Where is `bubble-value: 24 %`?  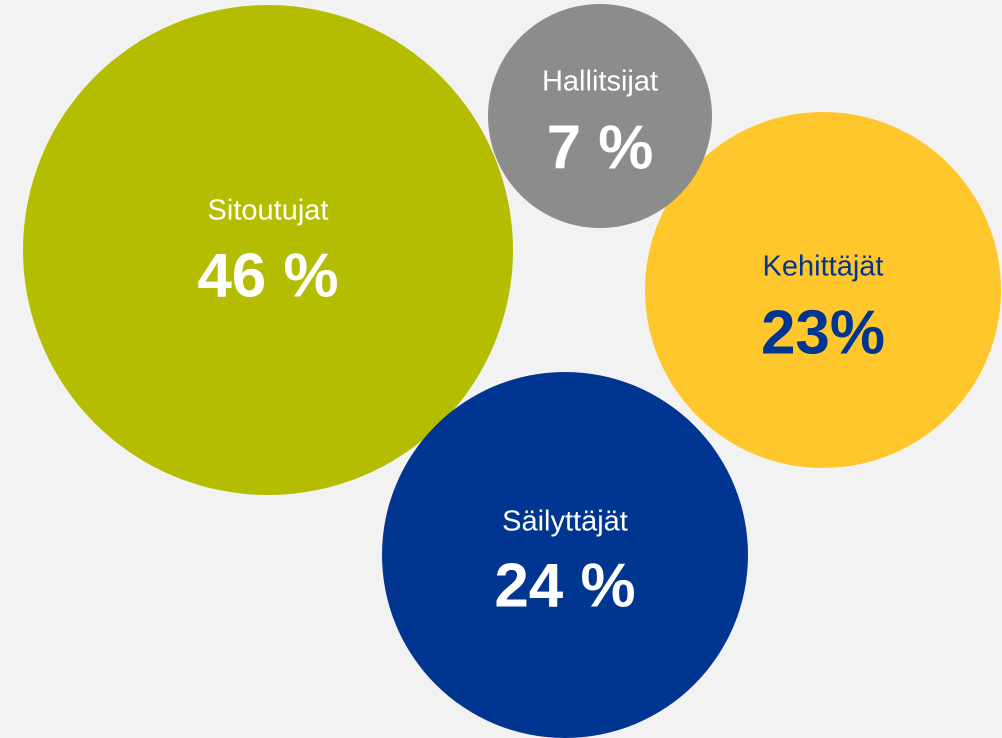
bubble-value: 24 % is located at coordinates (564, 585).